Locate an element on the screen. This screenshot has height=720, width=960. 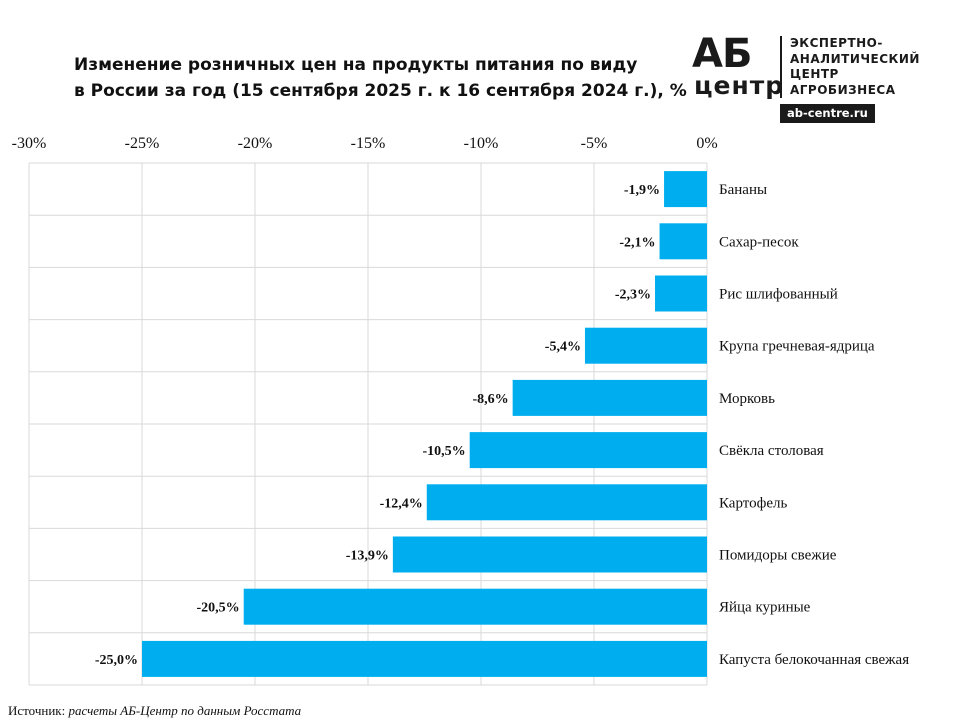
data-label: -5,4% is located at coordinates (563, 347).